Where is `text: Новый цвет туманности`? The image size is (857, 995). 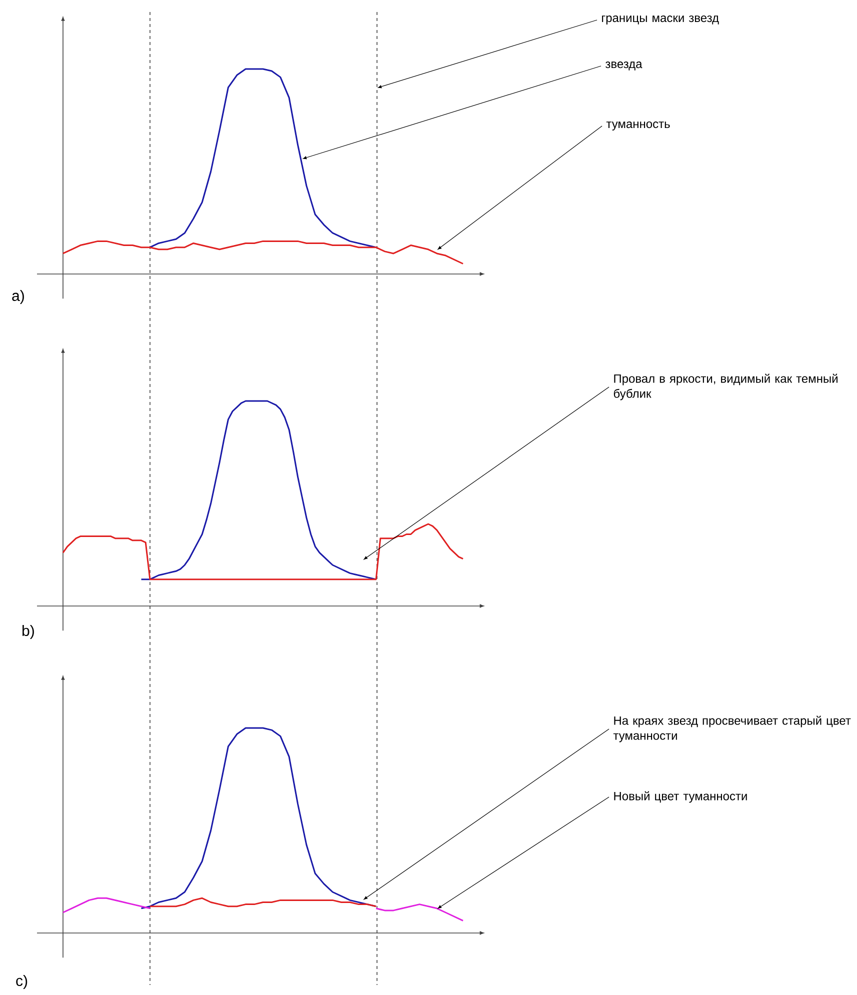 text: Новый цвет туманности is located at coordinates (680, 797).